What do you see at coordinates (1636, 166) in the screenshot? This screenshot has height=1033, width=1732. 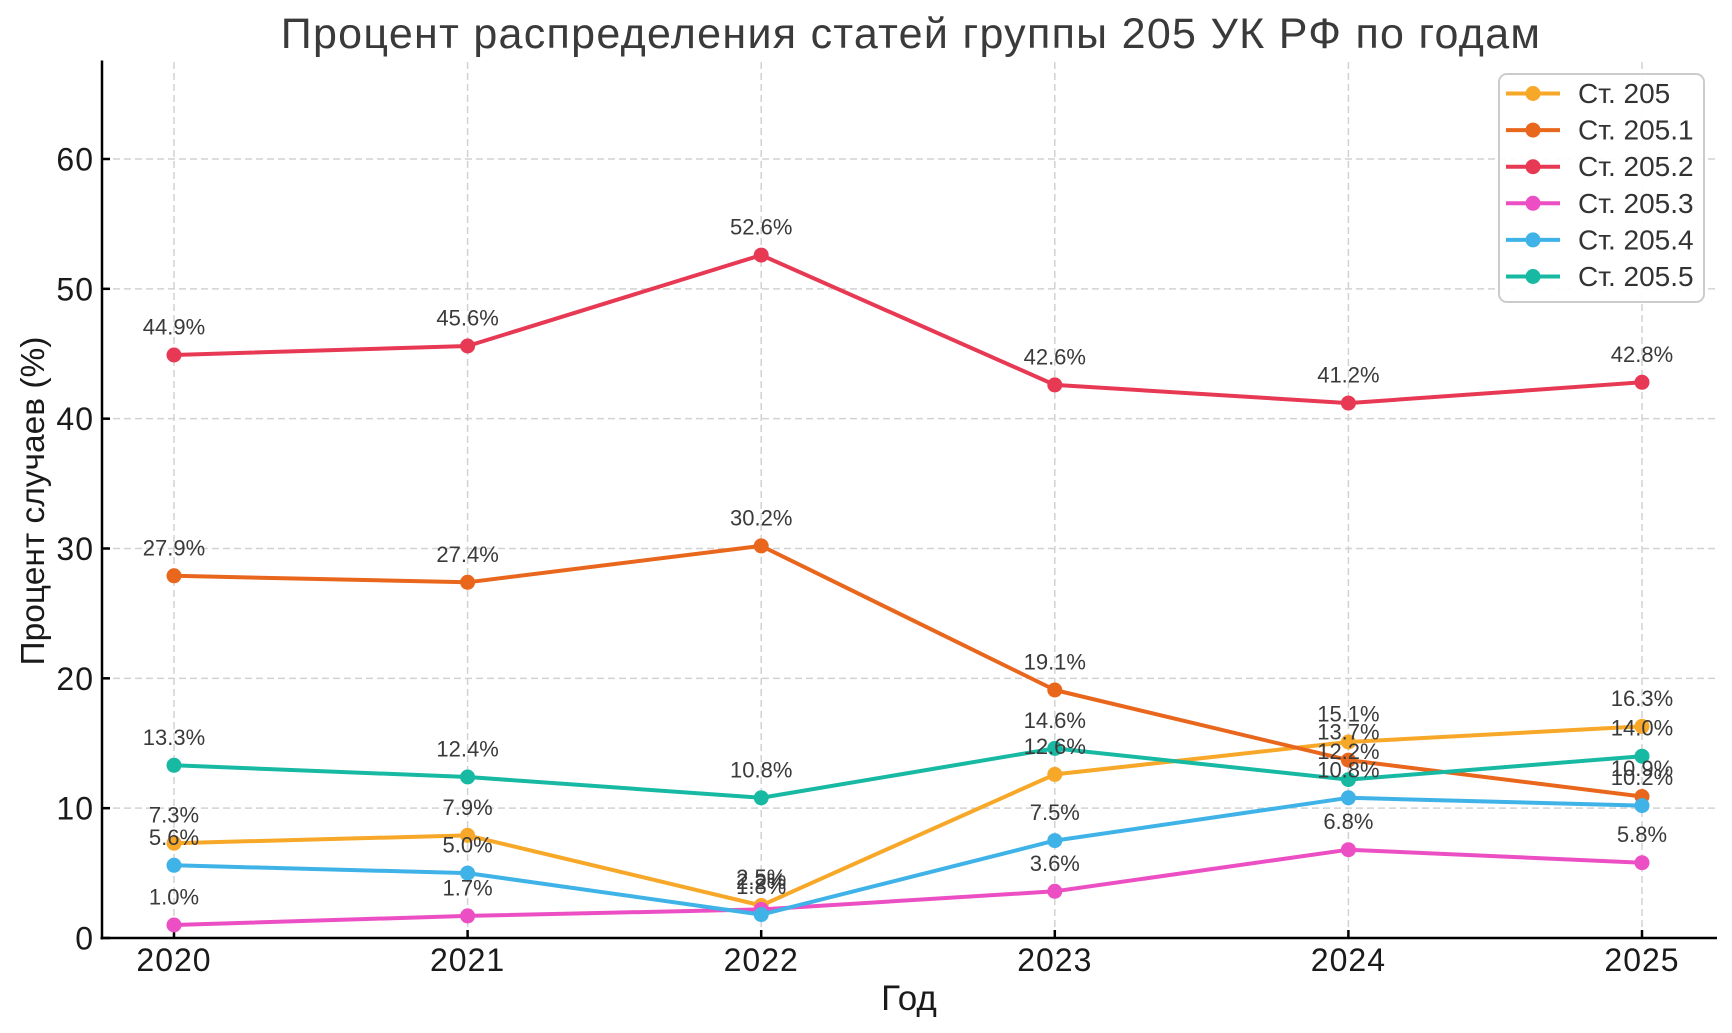 I see `svg-text: Ст. 205.2` at bounding box center [1636, 166].